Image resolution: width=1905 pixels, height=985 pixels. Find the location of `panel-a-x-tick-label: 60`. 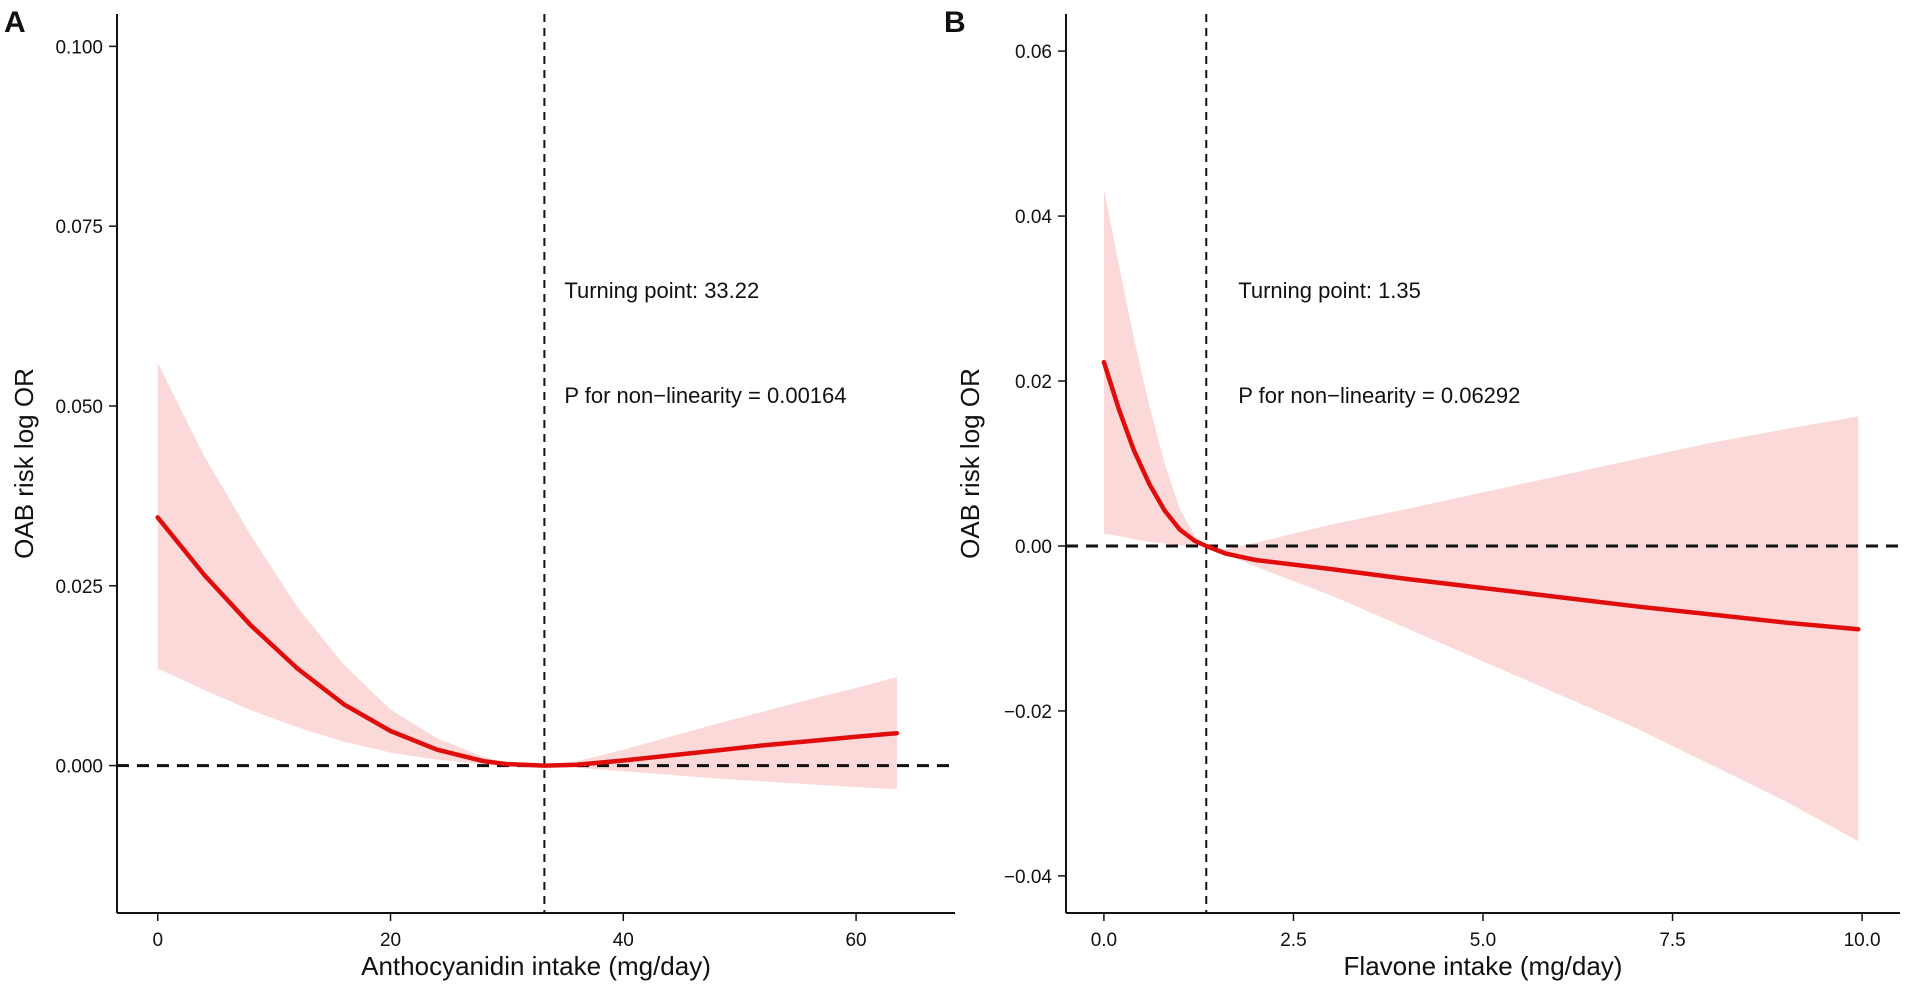

panel-a-x-tick-label: 60 is located at coordinates (855, 940).